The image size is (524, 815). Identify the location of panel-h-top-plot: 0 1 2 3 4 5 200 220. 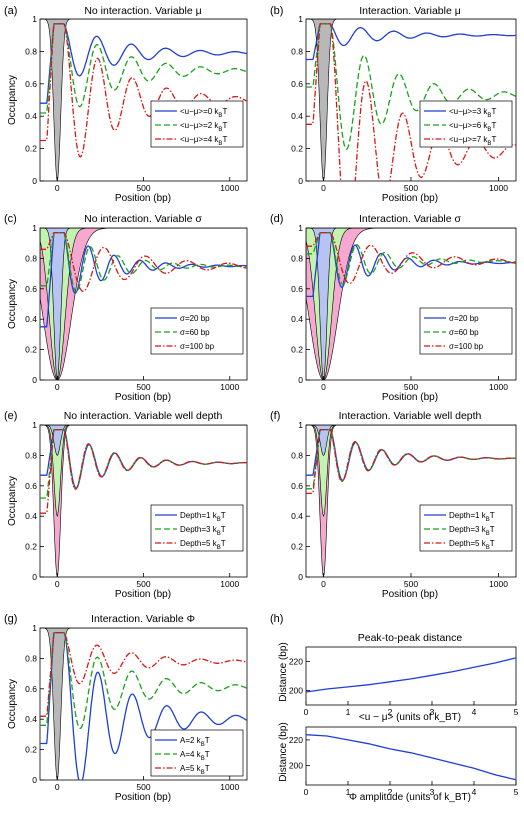
(404, 681).